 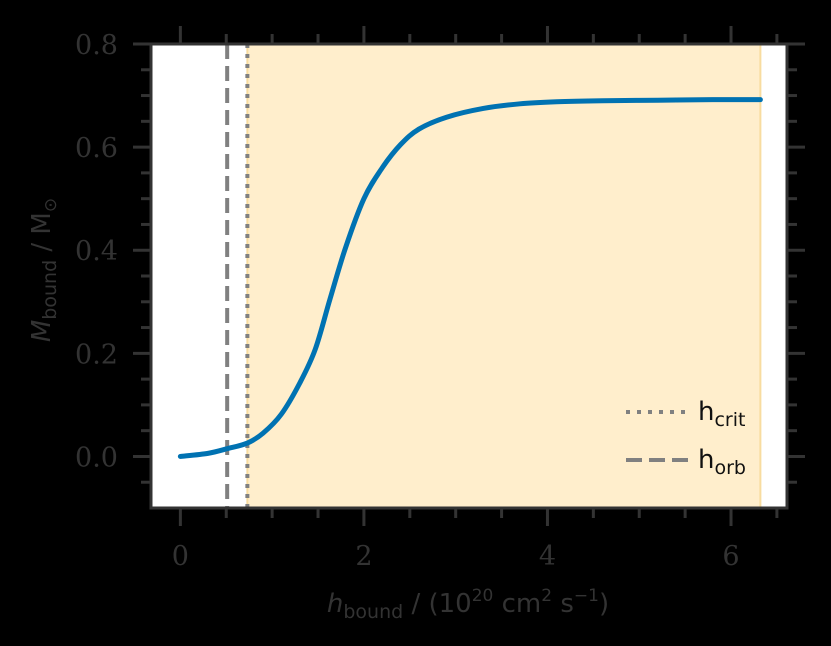 What do you see at coordinates (546, 596) in the screenshot?
I see `x-label-cm-exponent: 2` at bounding box center [546, 596].